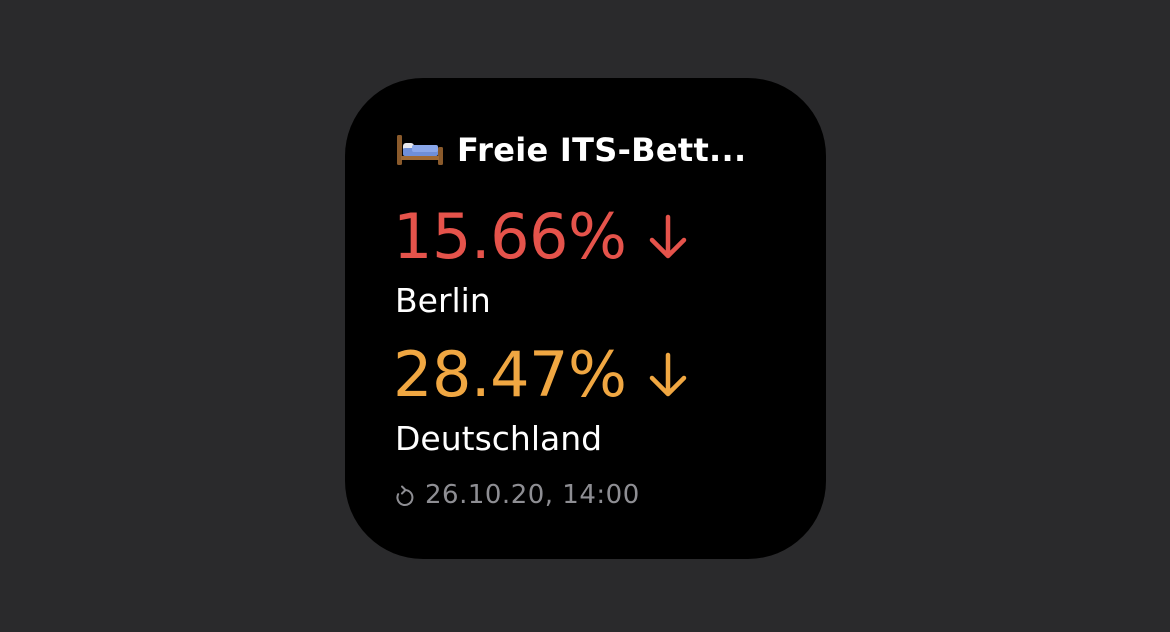  What do you see at coordinates (499, 438) in the screenshot?
I see `metric-label-deutschland: Deutschland` at bounding box center [499, 438].